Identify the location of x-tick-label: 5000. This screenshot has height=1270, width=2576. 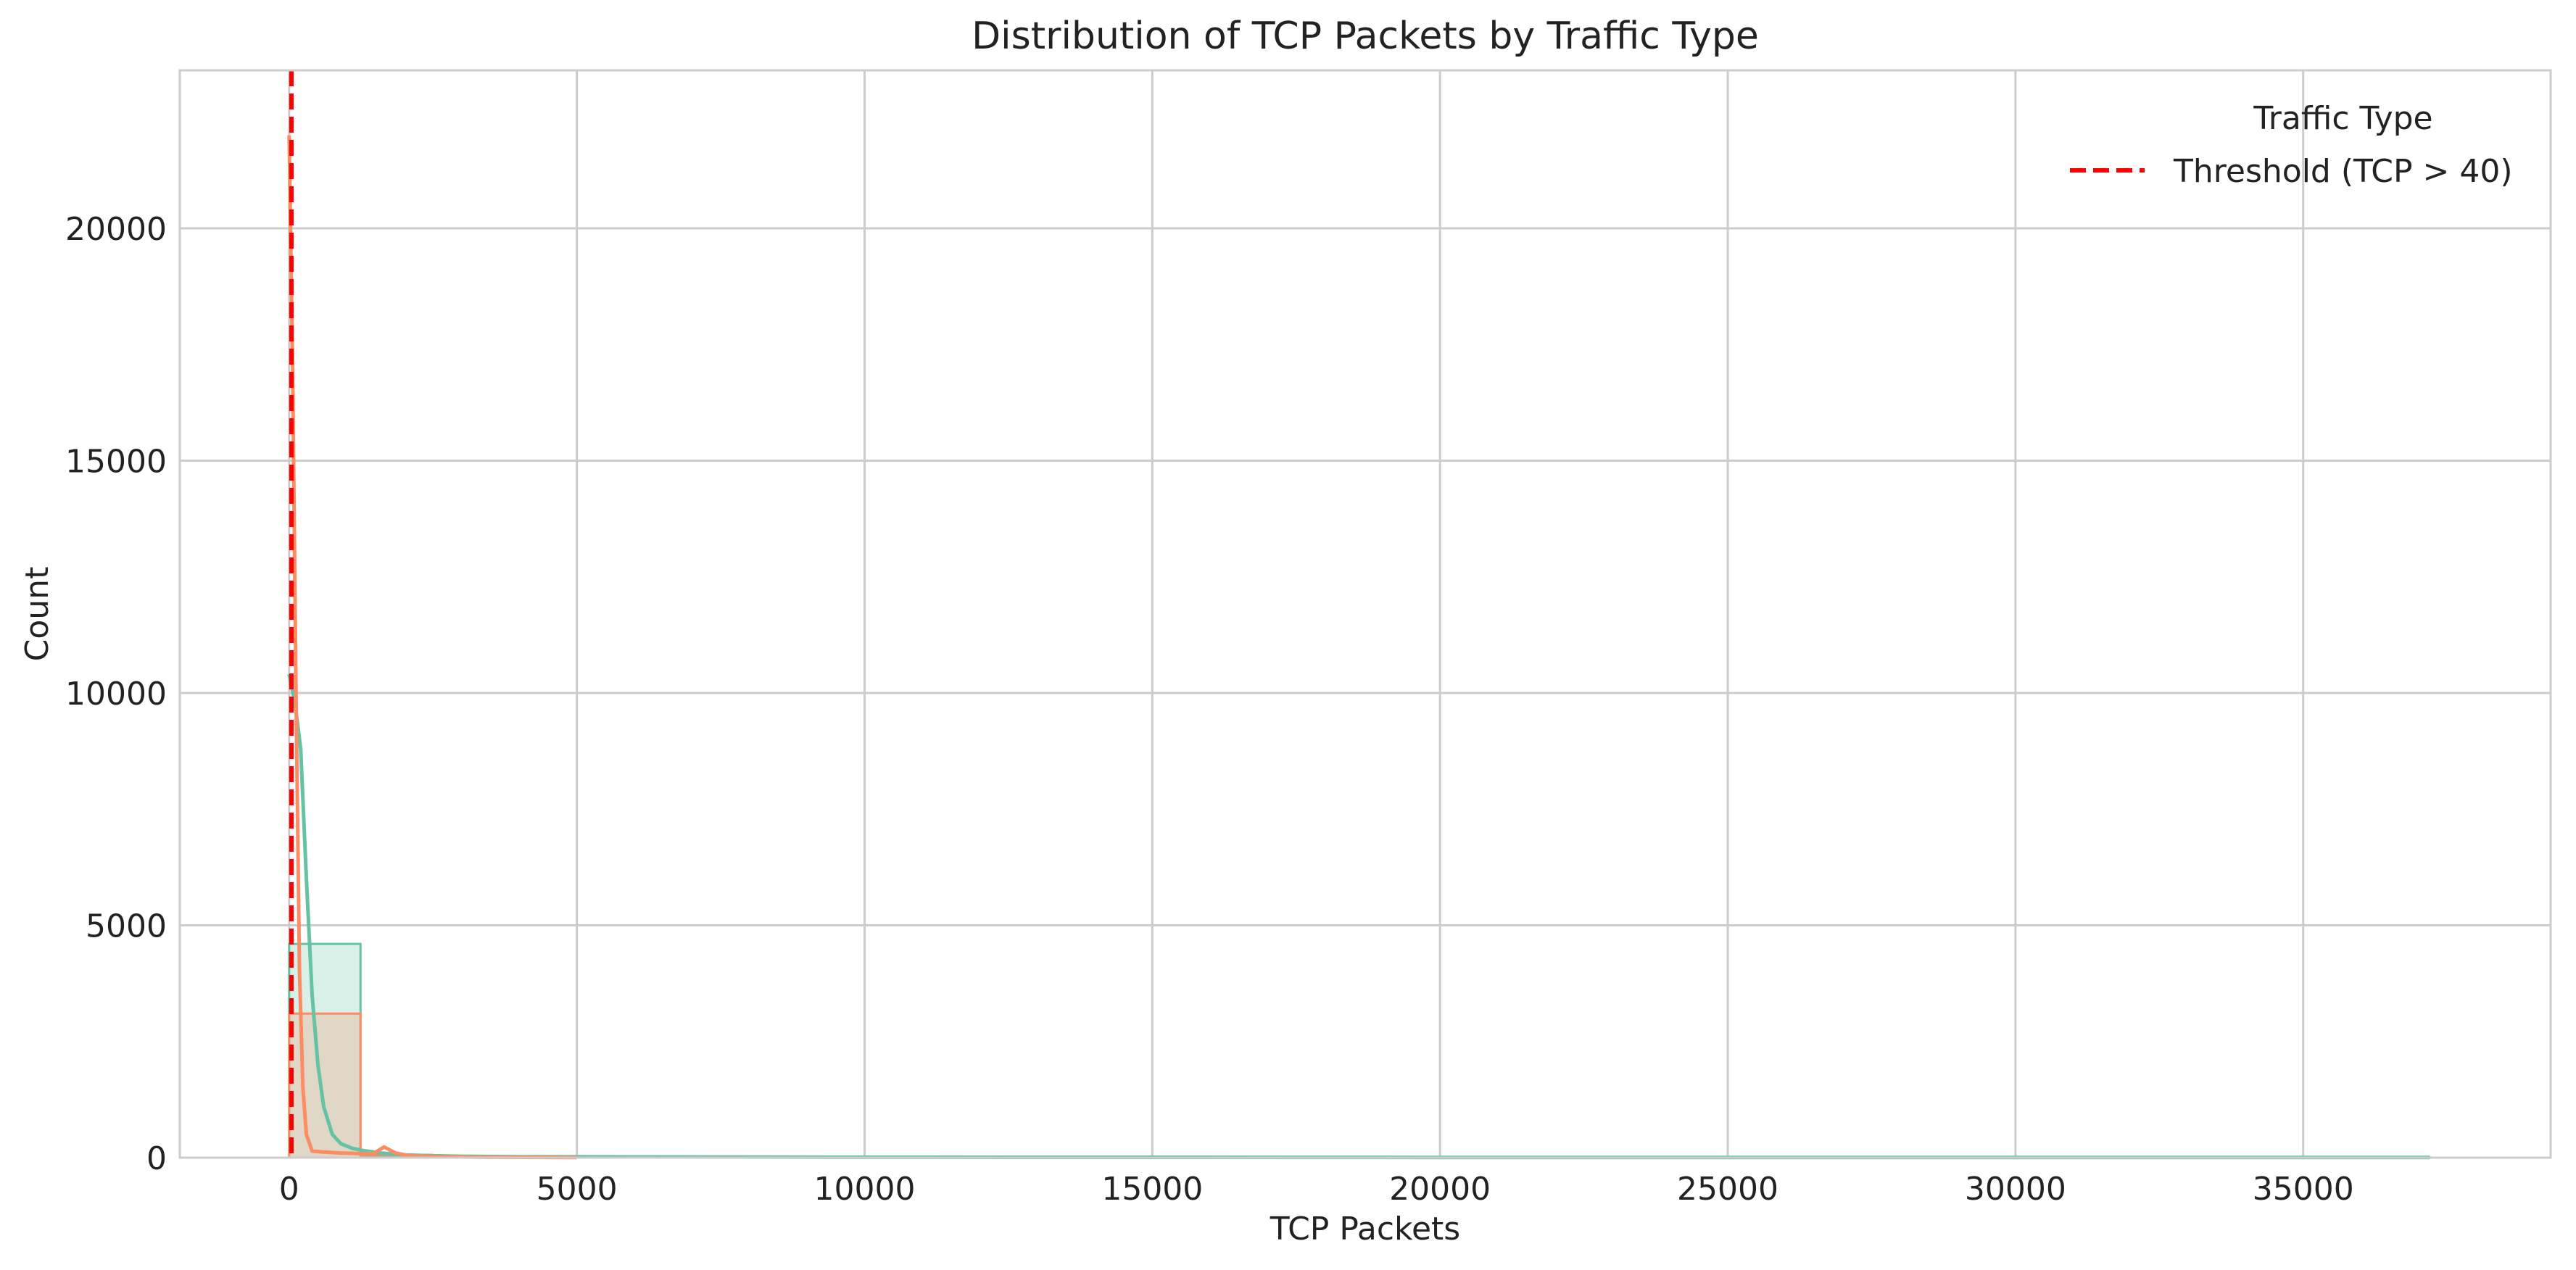
(577, 1189).